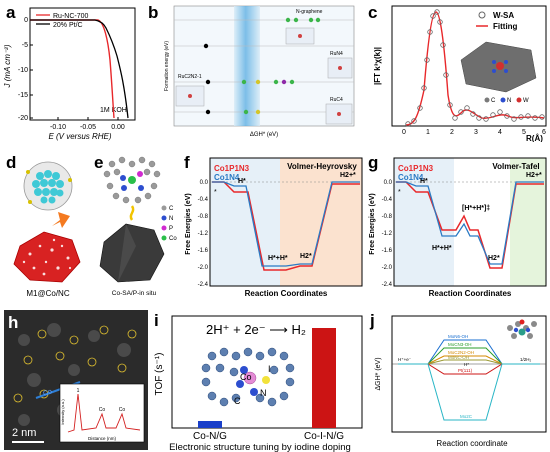  Describe the element at coordinates (498, 67) in the screenshot. I see `w-sa-structure` at that location.